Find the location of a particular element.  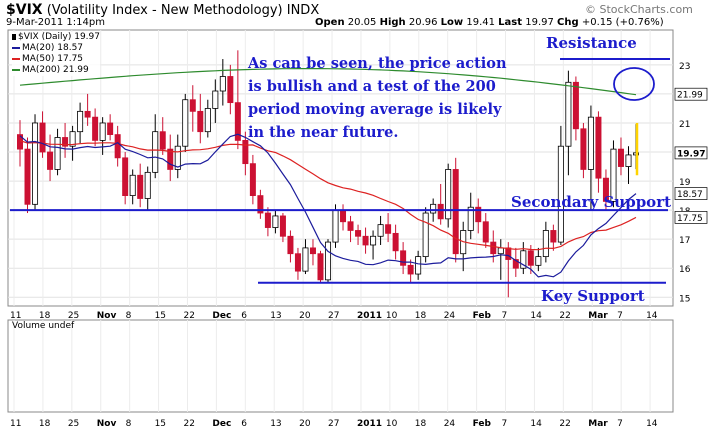

x-tick-label-volume: 20 is located at coordinates (305, 424).